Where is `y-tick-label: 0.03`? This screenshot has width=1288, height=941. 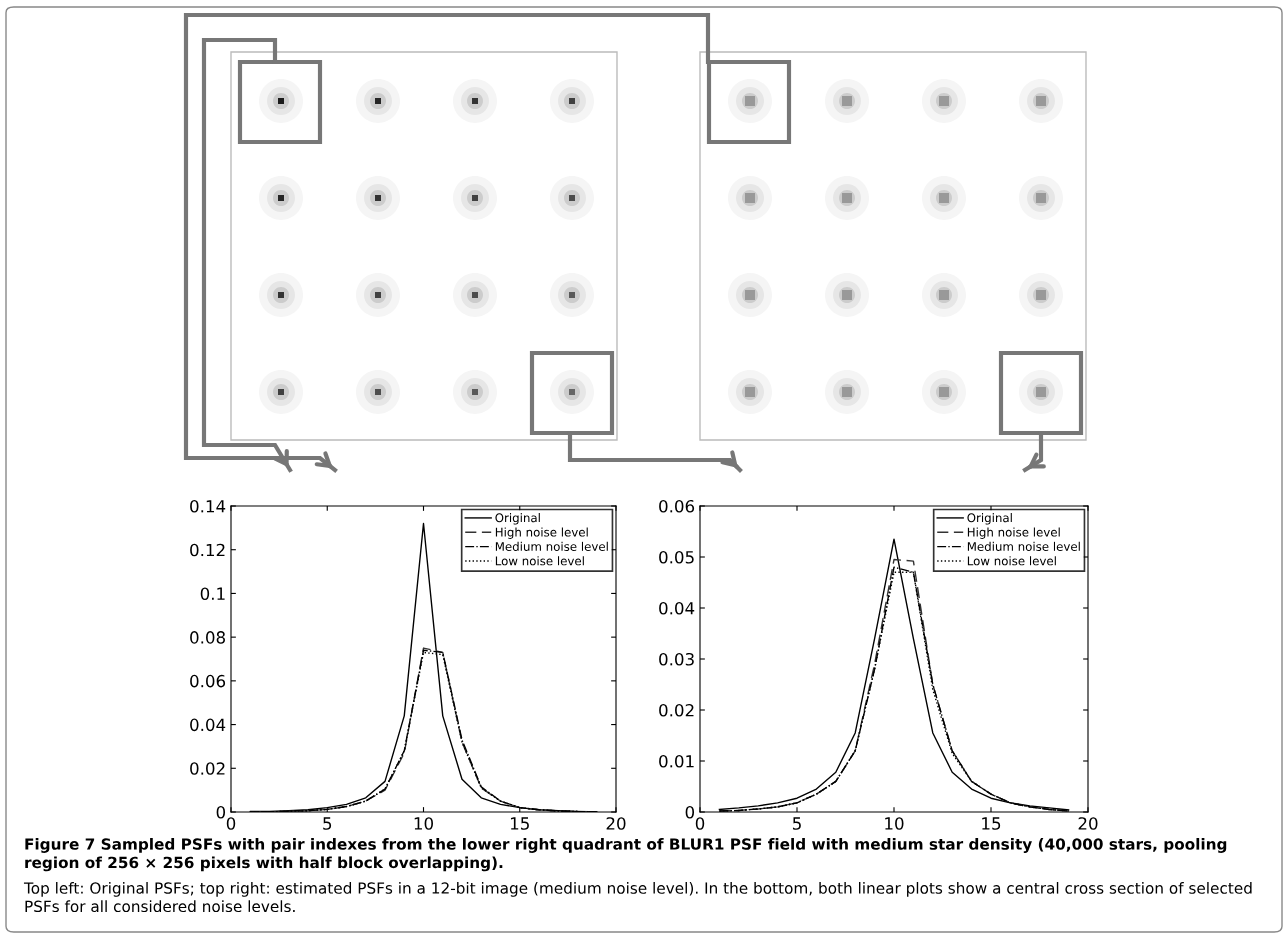
y-tick-label: 0.03 is located at coordinates (676, 659).